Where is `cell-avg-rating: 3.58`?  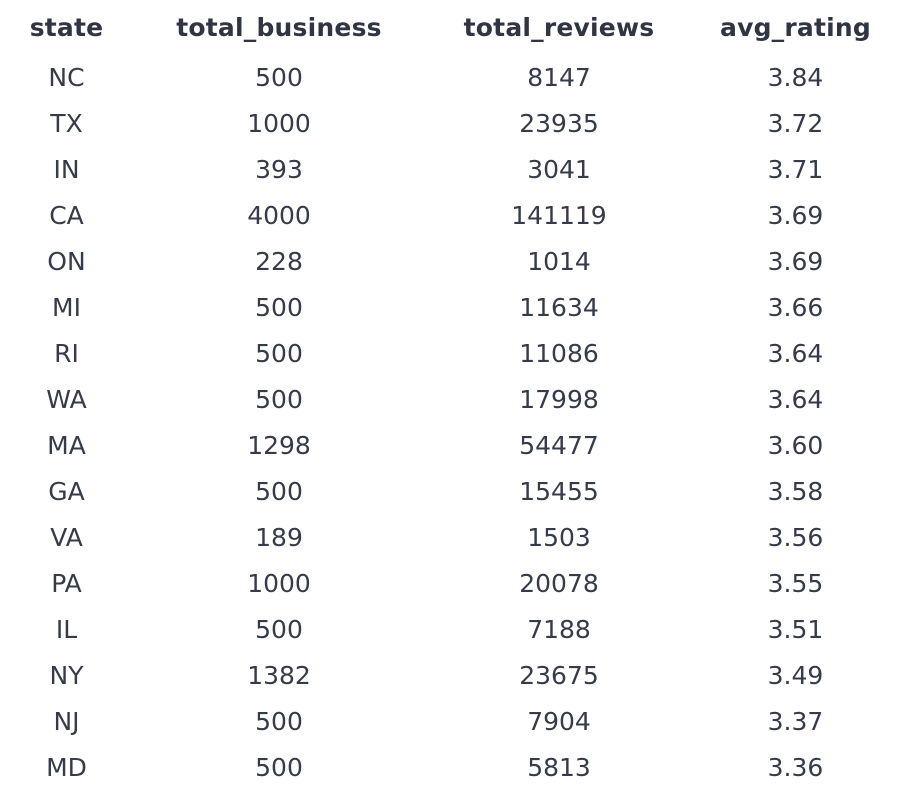
cell-avg-rating: 3.58 is located at coordinates (795, 491).